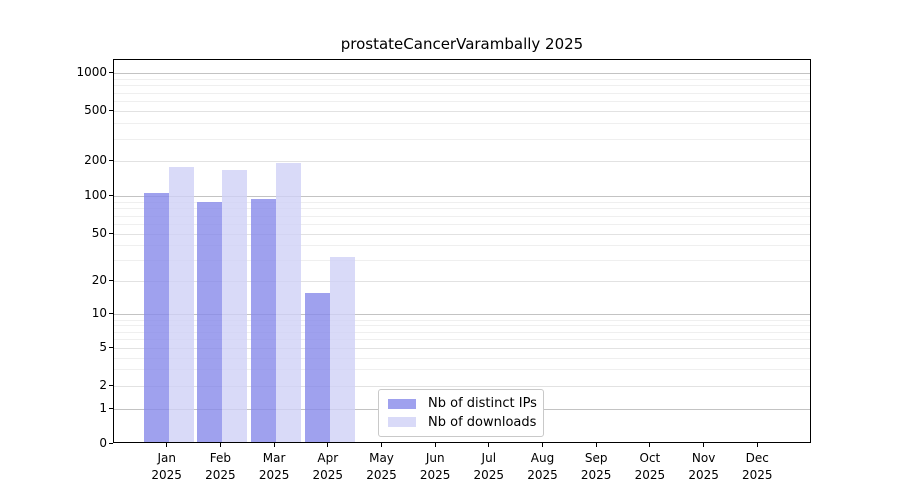 This screenshot has height=500, width=900. Describe the element at coordinates (704, 467) in the screenshot. I see `x-tick-label-nov: Nov 2025` at that location.